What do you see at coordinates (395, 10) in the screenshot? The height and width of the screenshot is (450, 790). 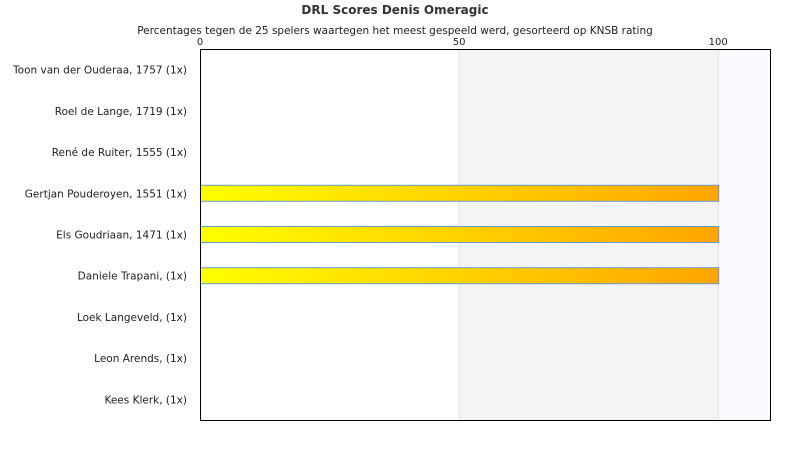 I see `chart-title: DRL Scores Denis Omeragic` at bounding box center [395, 10].